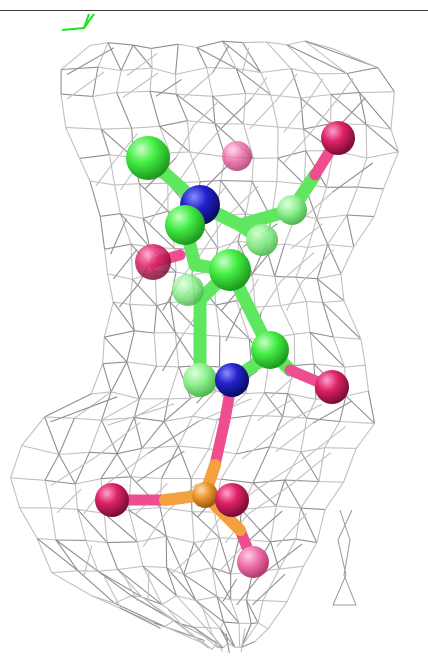  Describe the element at coordinates (214, 10) in the screenshot. I see `viewer-top-border` at that location.